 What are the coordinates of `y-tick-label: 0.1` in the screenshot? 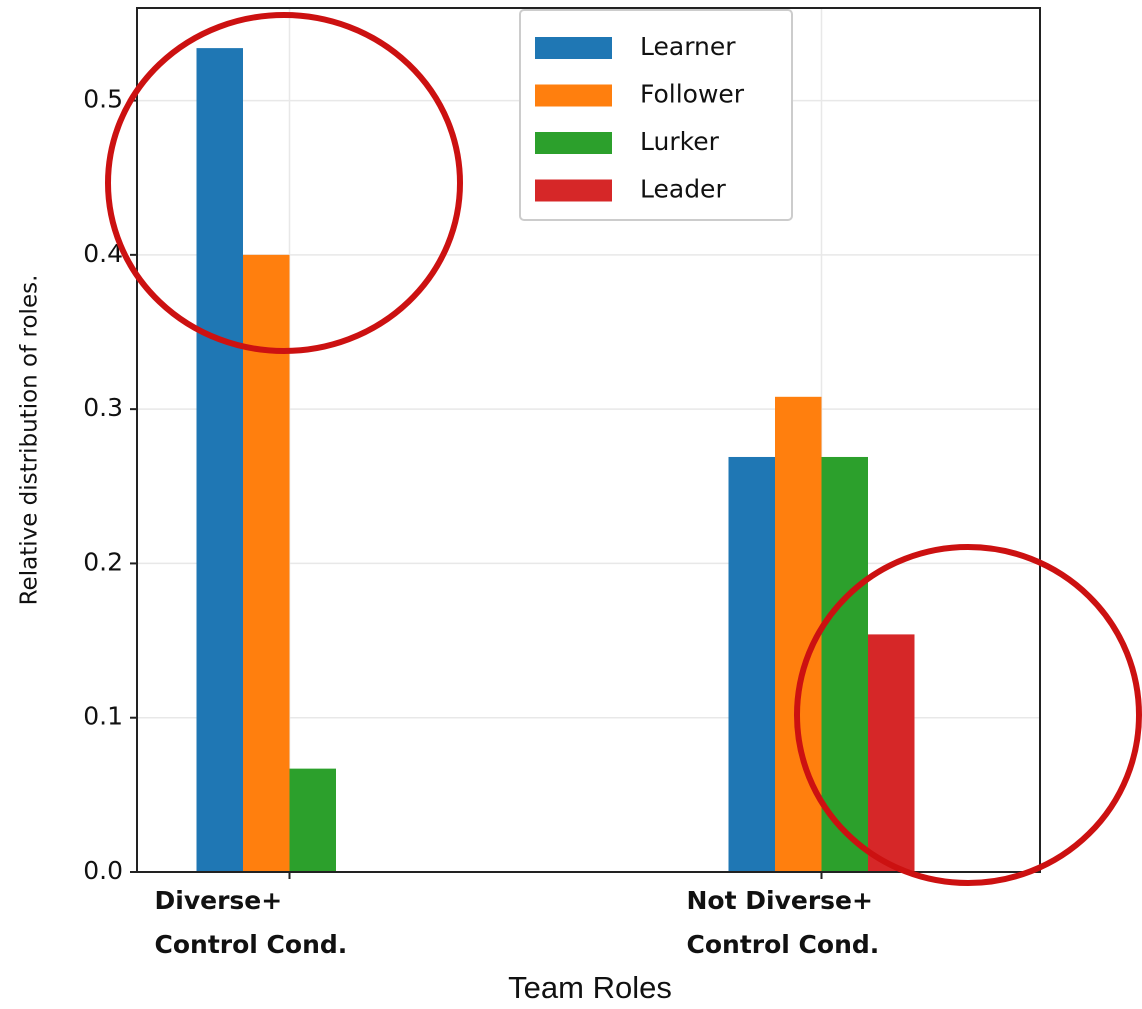 It's located at (103, 716).